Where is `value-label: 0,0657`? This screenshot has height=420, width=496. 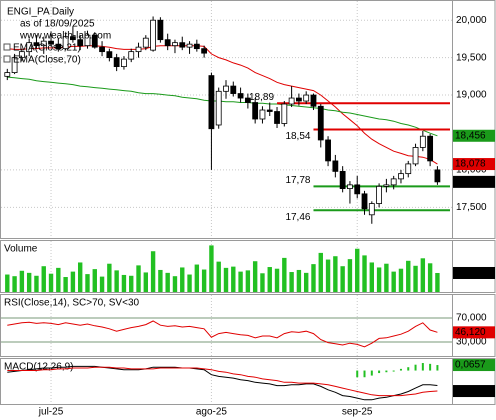
value-label: 0,0657 is located at coordinates (470, 365).